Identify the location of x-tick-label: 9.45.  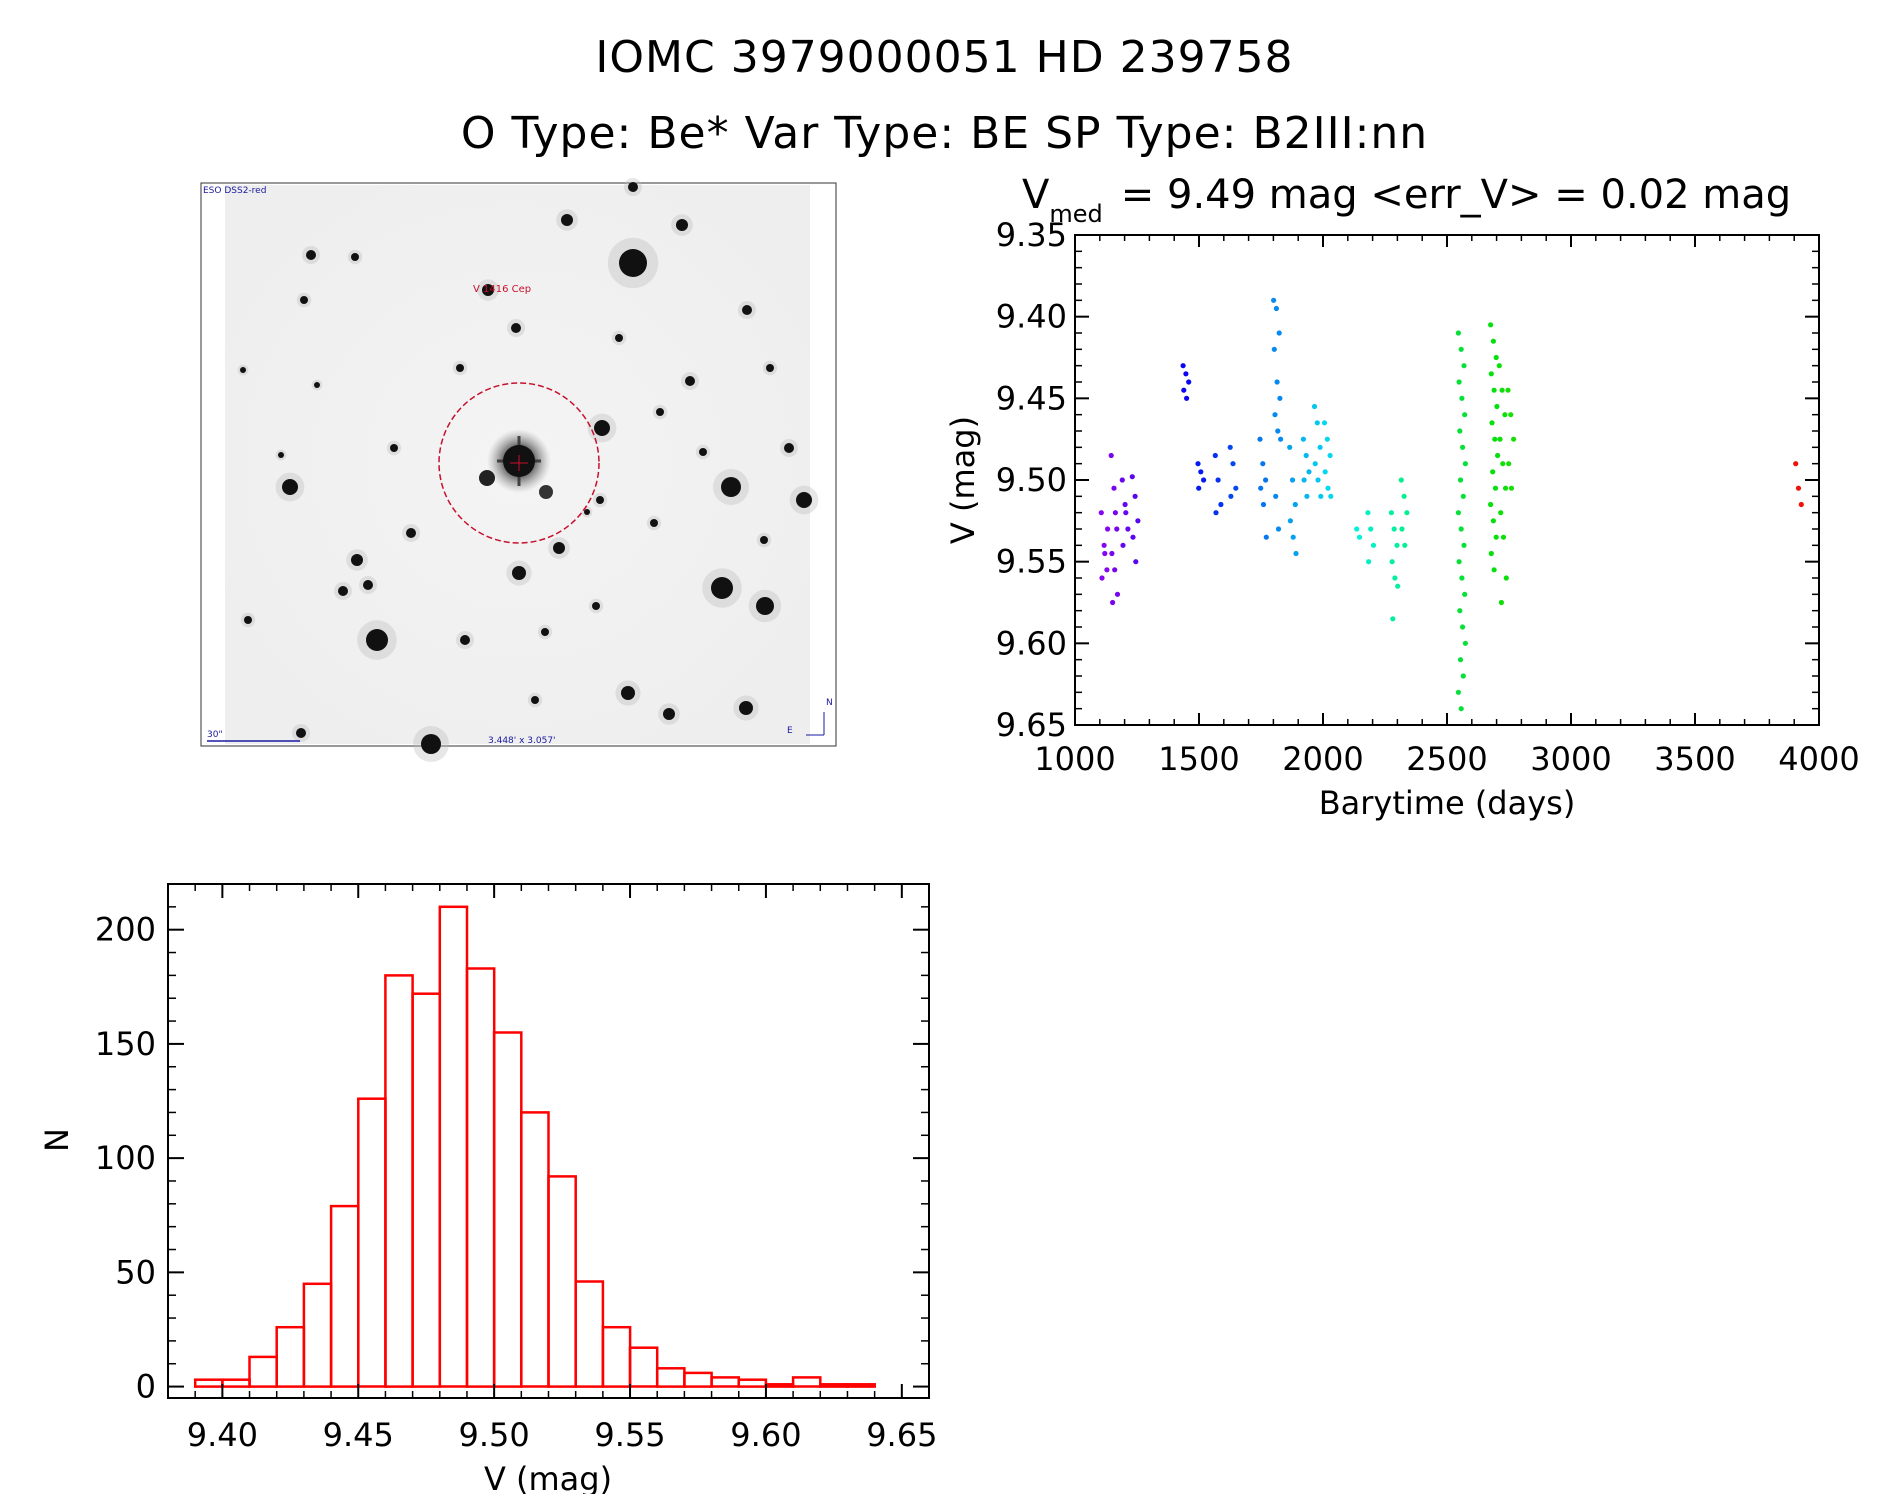
(358, 1435).